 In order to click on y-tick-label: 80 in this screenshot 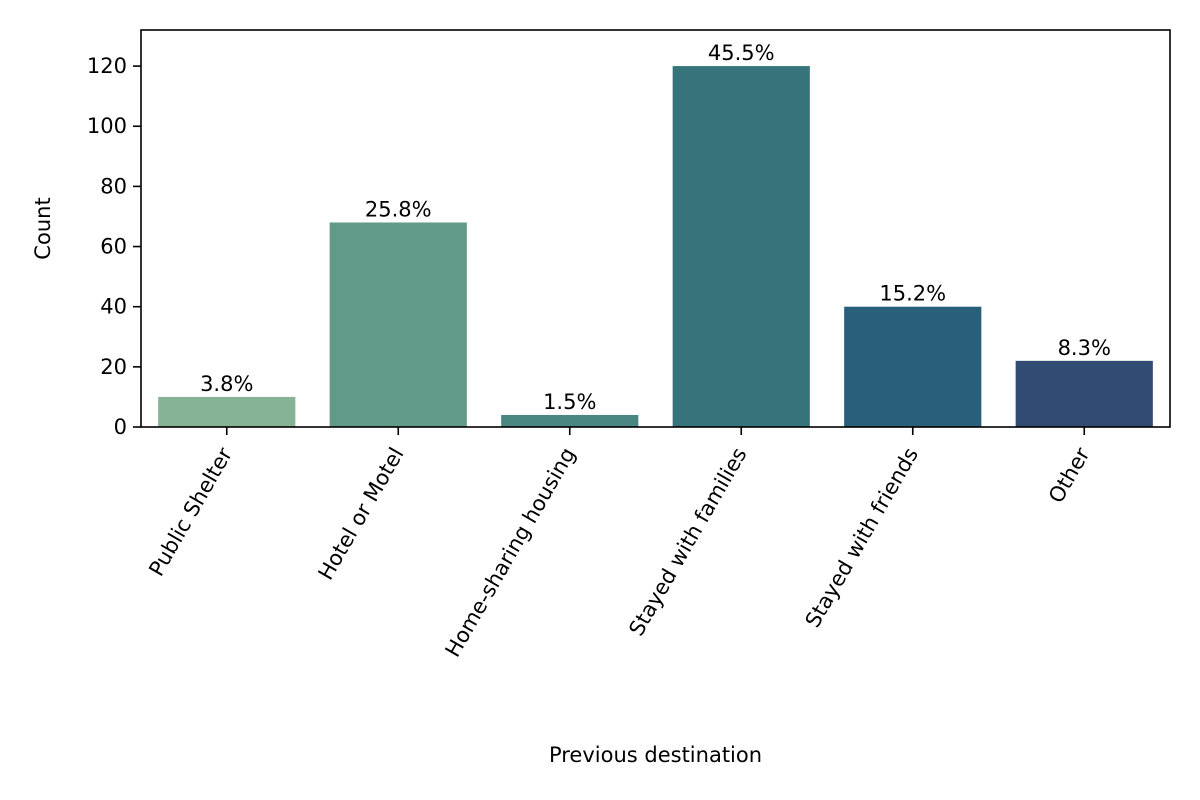, I will do `click(113, 186)`.